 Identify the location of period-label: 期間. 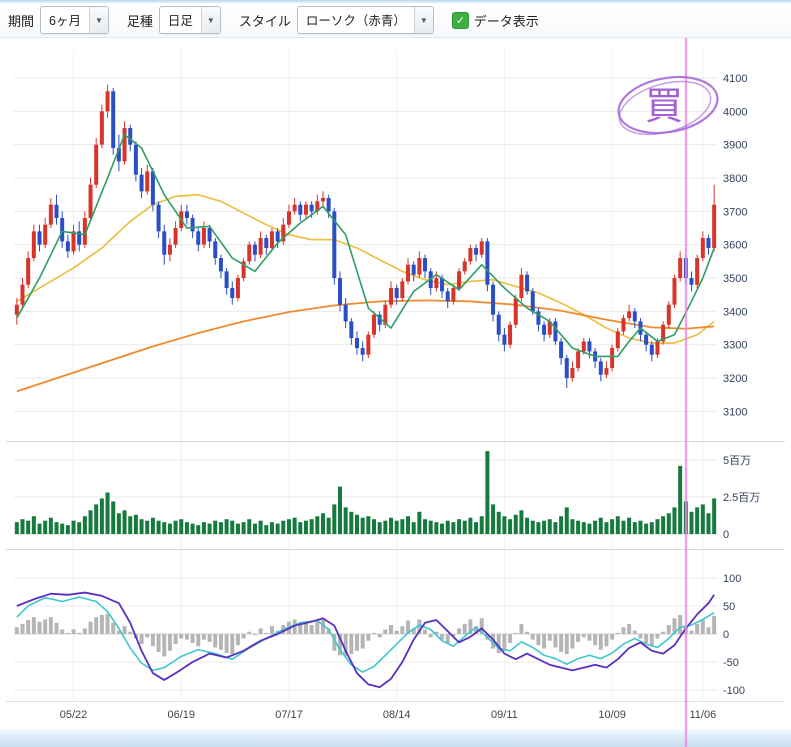
(21, 21).